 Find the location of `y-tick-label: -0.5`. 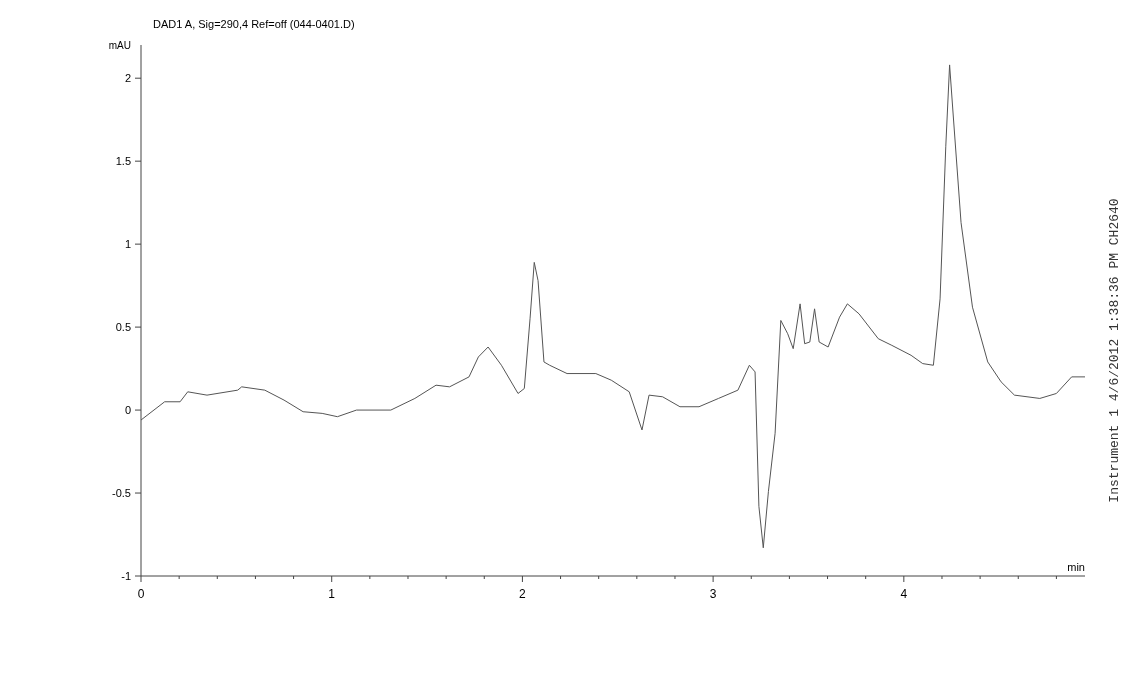

y-tick-label: -0.5 is located at coordinates (121, 493).